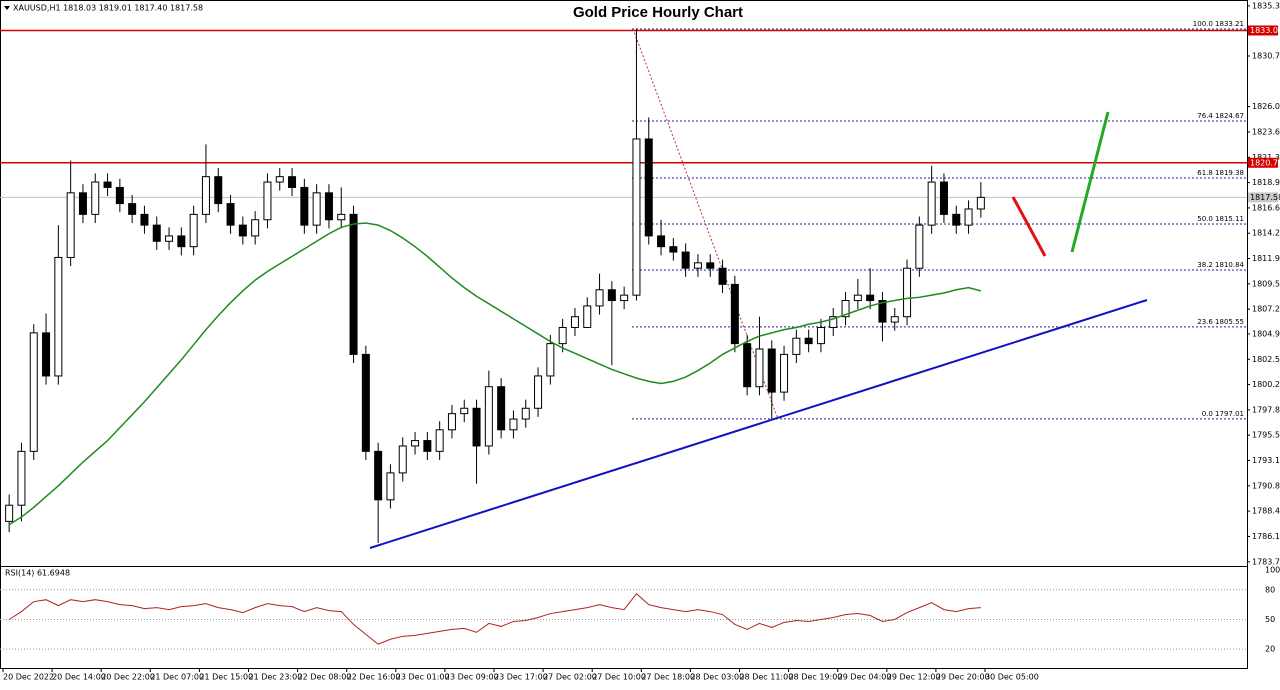  I want to click on rsi-tick-label: 20, so click(1270, 649).